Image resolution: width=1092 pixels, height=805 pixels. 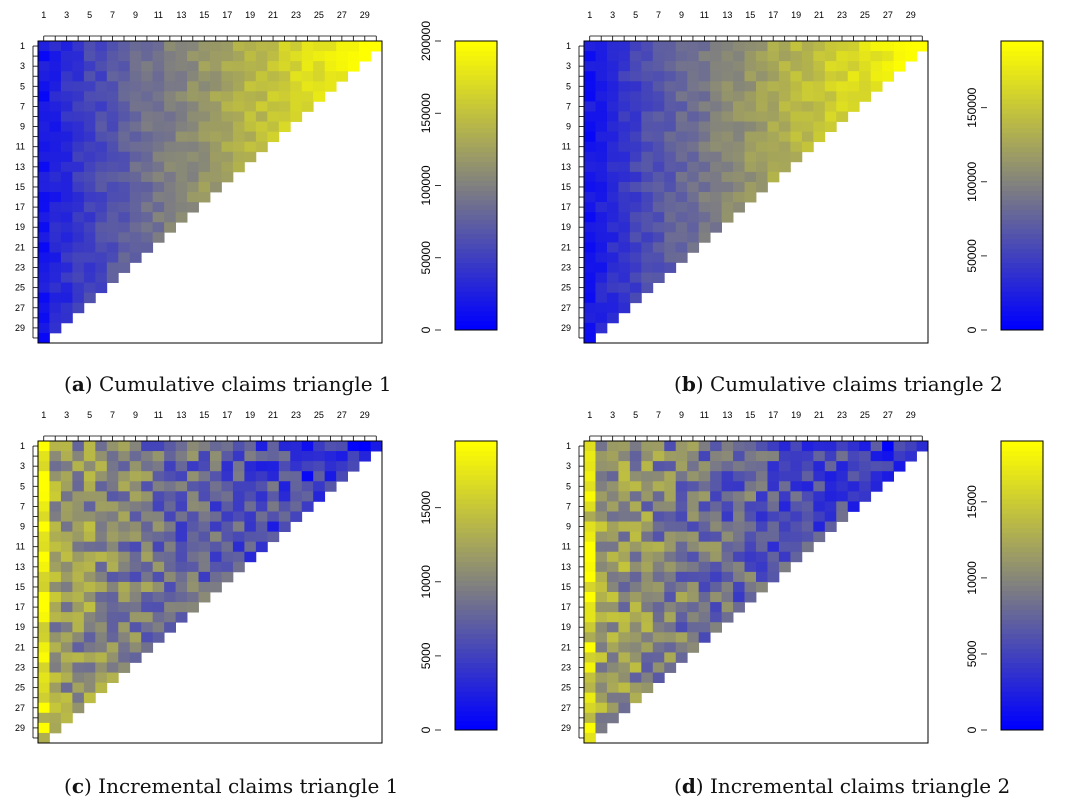 What do you see at coordinates (704, 15) in the screenshot?
I see `x-tick-label: 11` at bounding box center [704, 15].